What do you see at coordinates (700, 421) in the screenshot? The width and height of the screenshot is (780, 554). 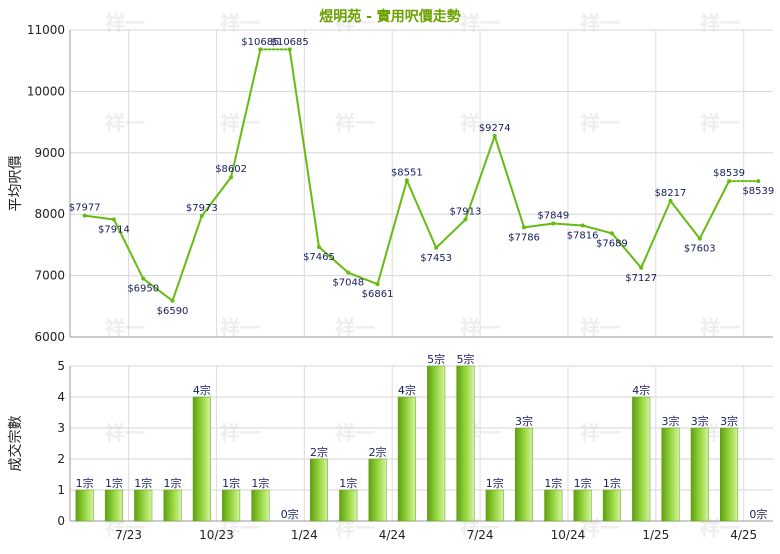 I see `count-label-21: 3宗` at bounding box center [700, 421].